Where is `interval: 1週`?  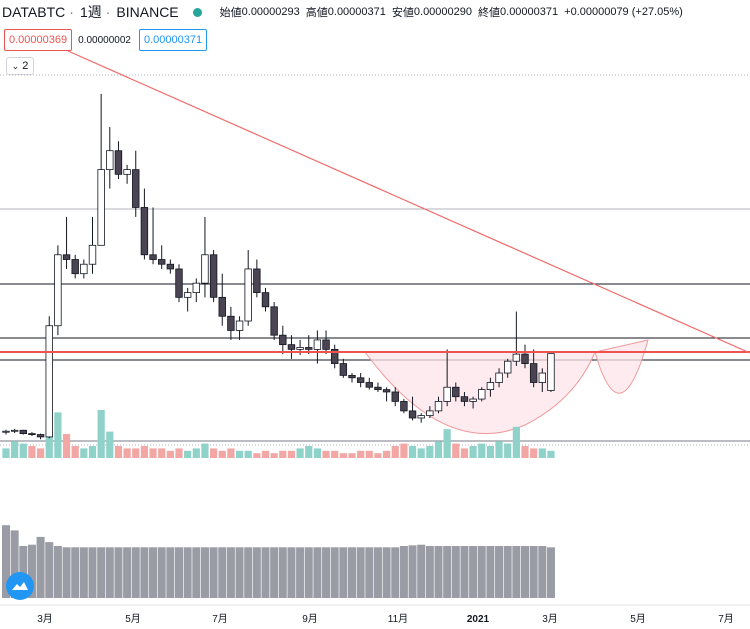 interval: 1週 is located at coordinates (90, 12).